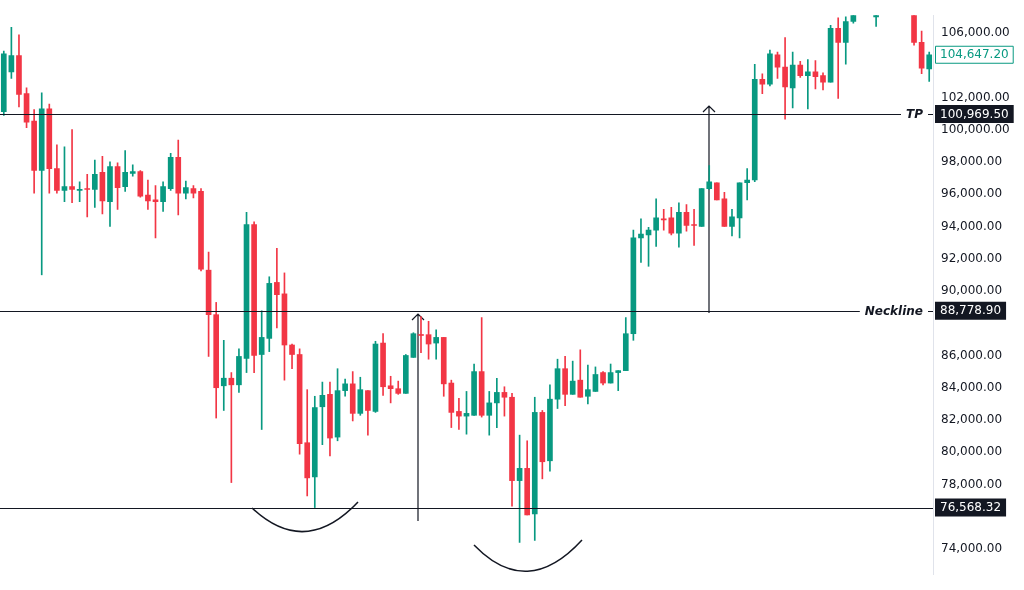  What do you see at coordinates (893, 310) in the screenshot?
I see `ref-line-label: Neckline` at bounding box center [893, 310].